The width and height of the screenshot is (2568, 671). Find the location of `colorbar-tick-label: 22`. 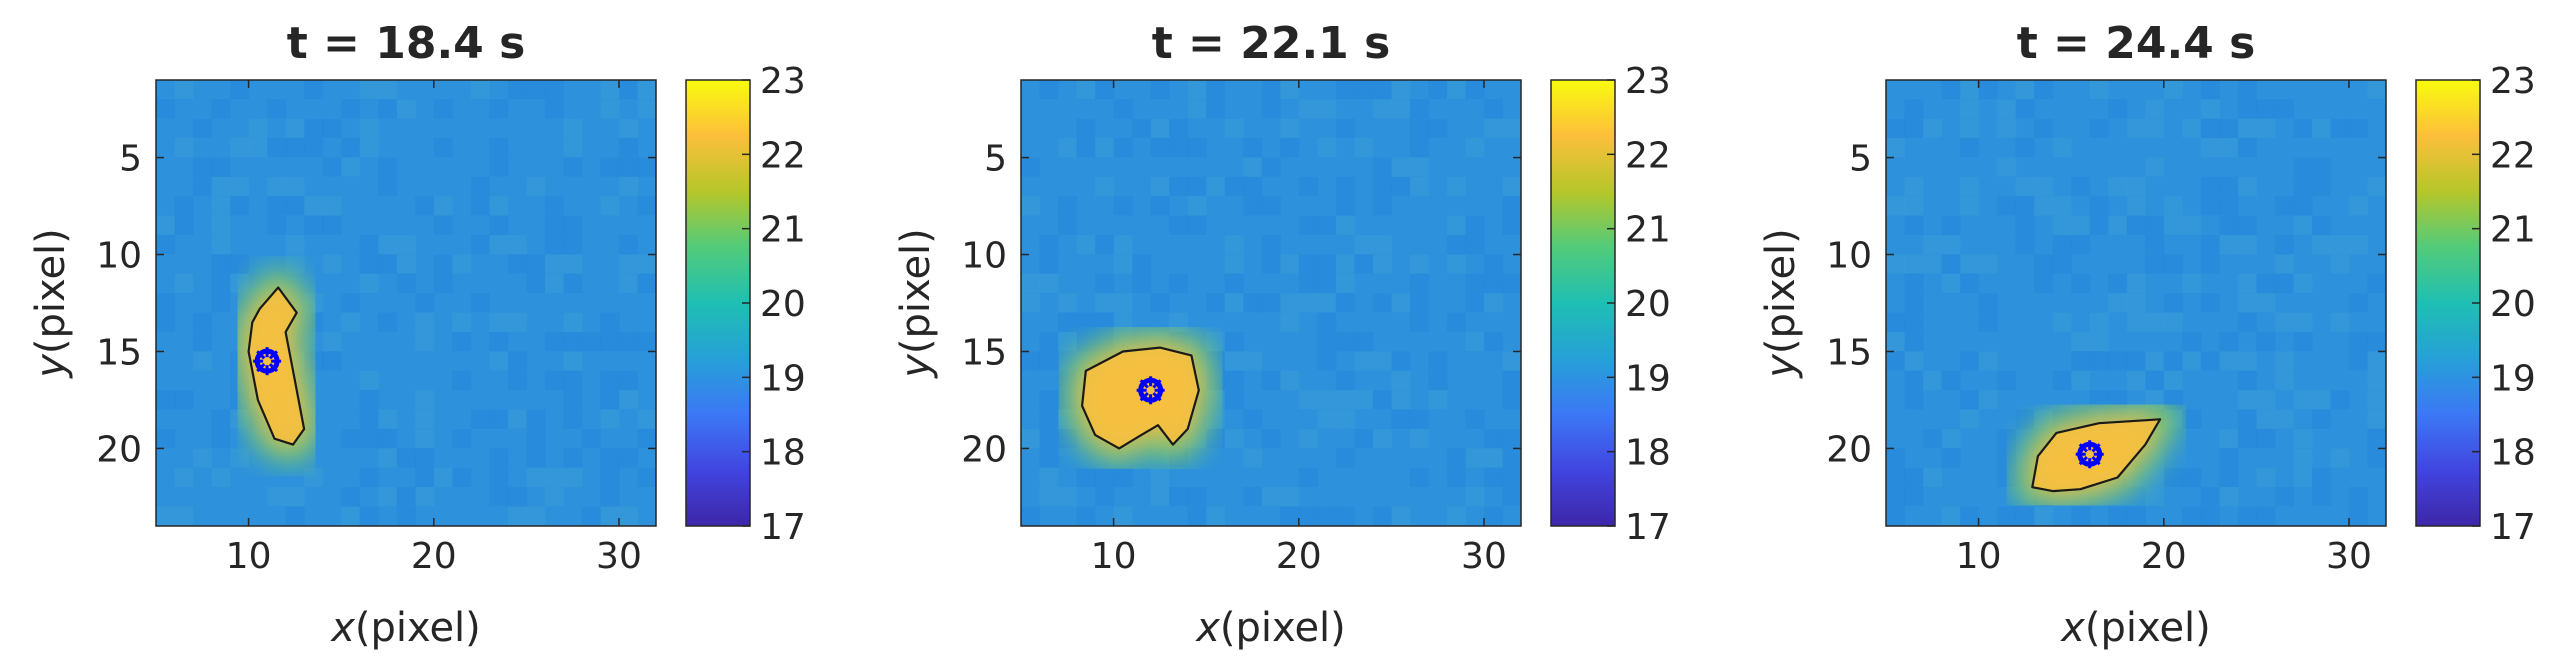

colorbar-tick-label: 22 is located at coordinates (2513, 155).